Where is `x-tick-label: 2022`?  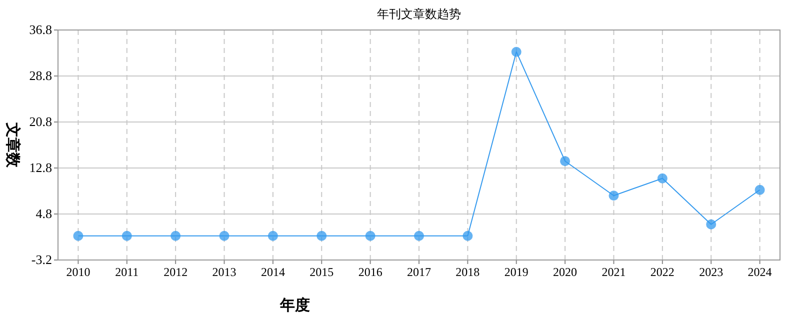
x-tick-label: 2022 is located at coordinates (662, 272).